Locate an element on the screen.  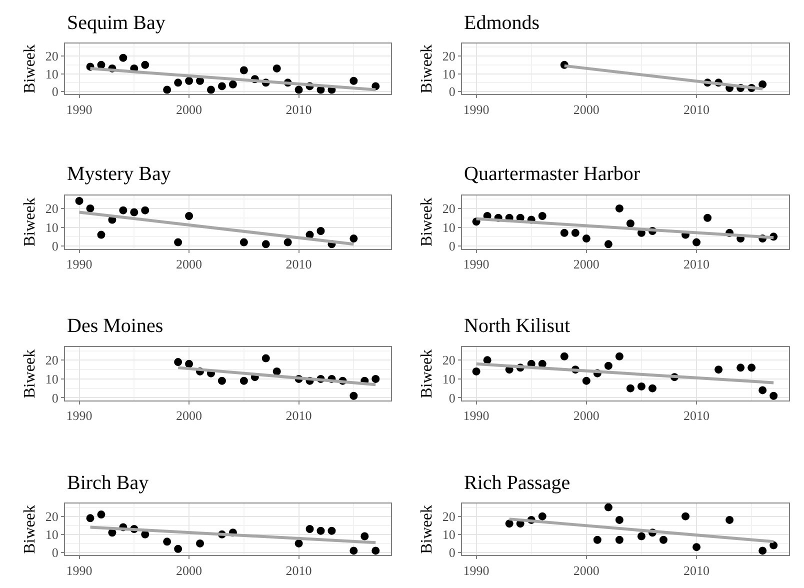
chart-title: Rich Passage is located at coordinates (517, 483).